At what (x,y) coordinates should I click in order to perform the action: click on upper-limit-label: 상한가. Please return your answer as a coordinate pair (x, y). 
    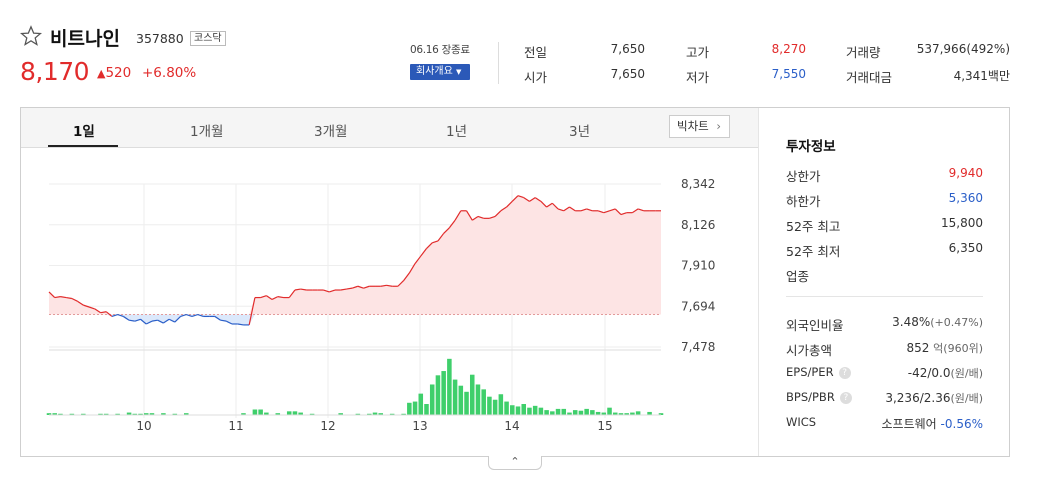
    Looking at the image, I should click on (803, 176).